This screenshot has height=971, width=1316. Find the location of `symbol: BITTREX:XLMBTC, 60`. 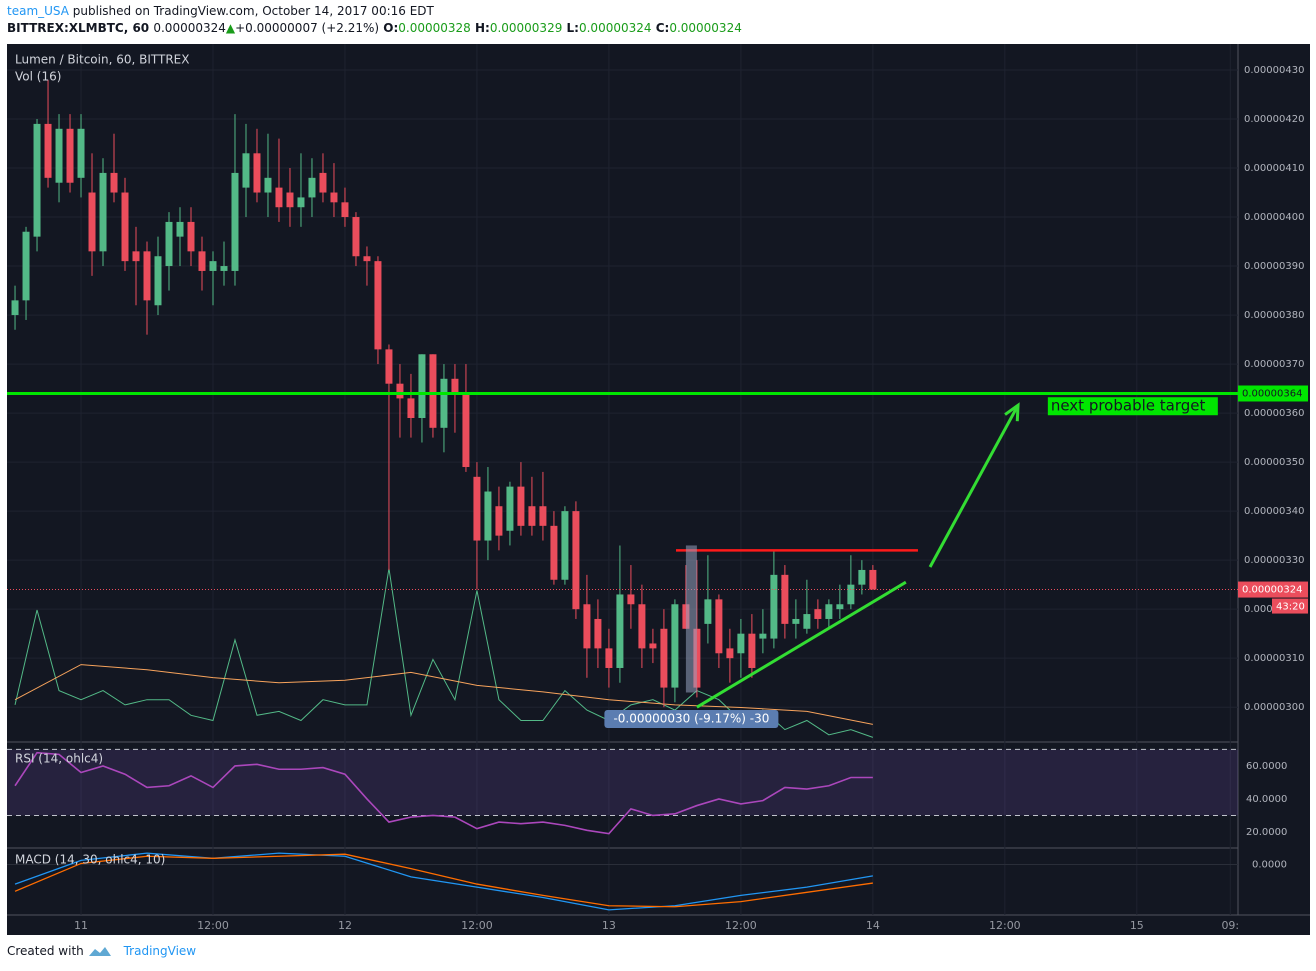

symbol: BITTREX:XLMBTC, 60 is located at coordinates (78, 28).